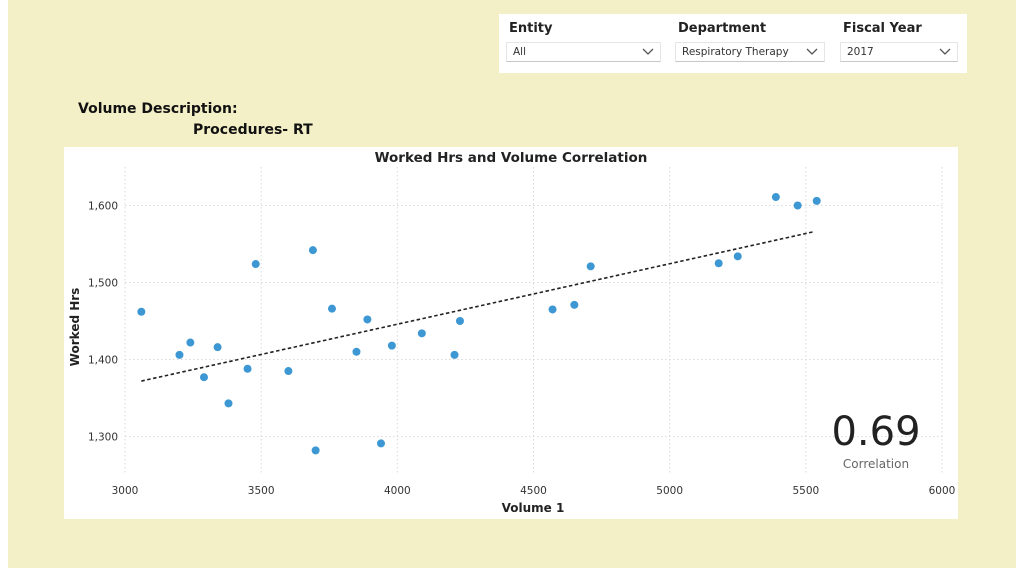 This screenshot has width=1024, height=576. Describe the element at coordinates (103, 361) in the screenshot. I see `y-tick-label: 1,400` at that location.